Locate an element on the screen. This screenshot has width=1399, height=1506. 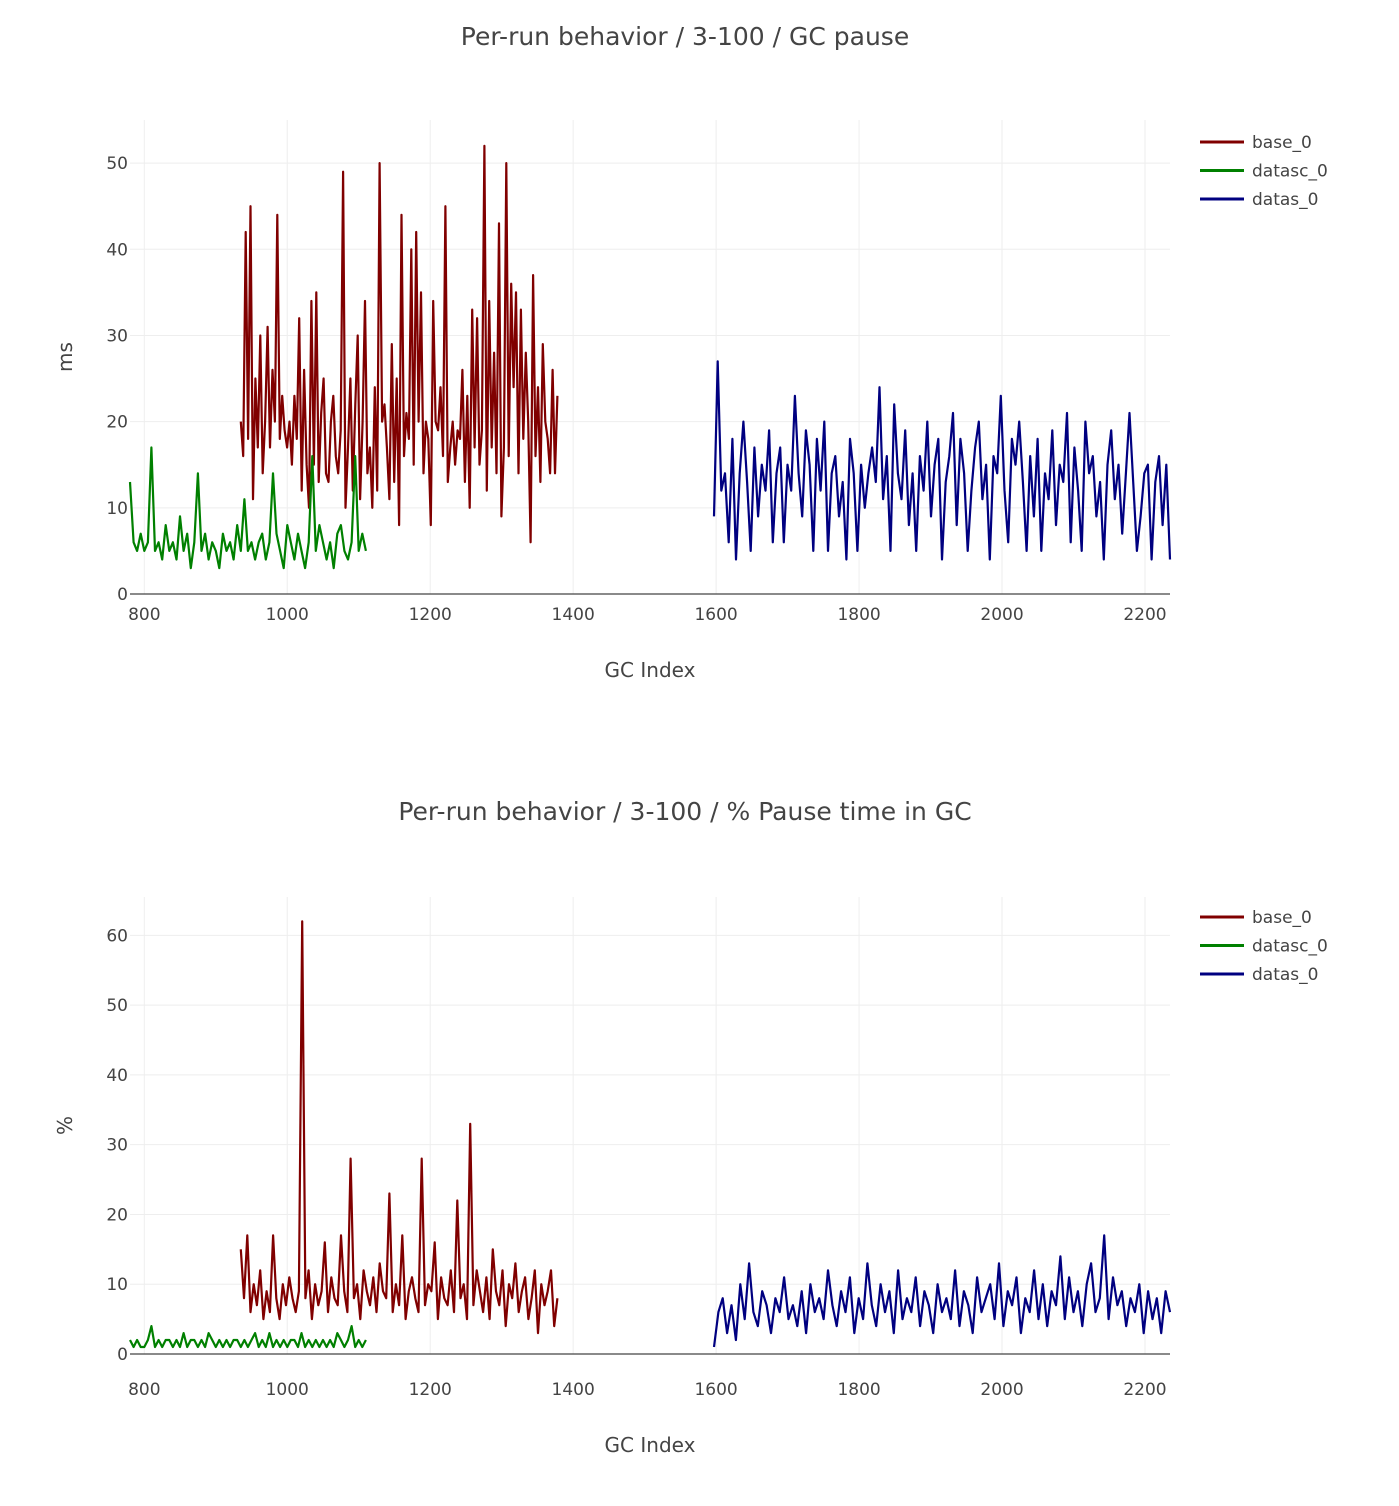
chart-title: Per-run behavior / 3-100 / GC pause is located at coordinates (685, 36).